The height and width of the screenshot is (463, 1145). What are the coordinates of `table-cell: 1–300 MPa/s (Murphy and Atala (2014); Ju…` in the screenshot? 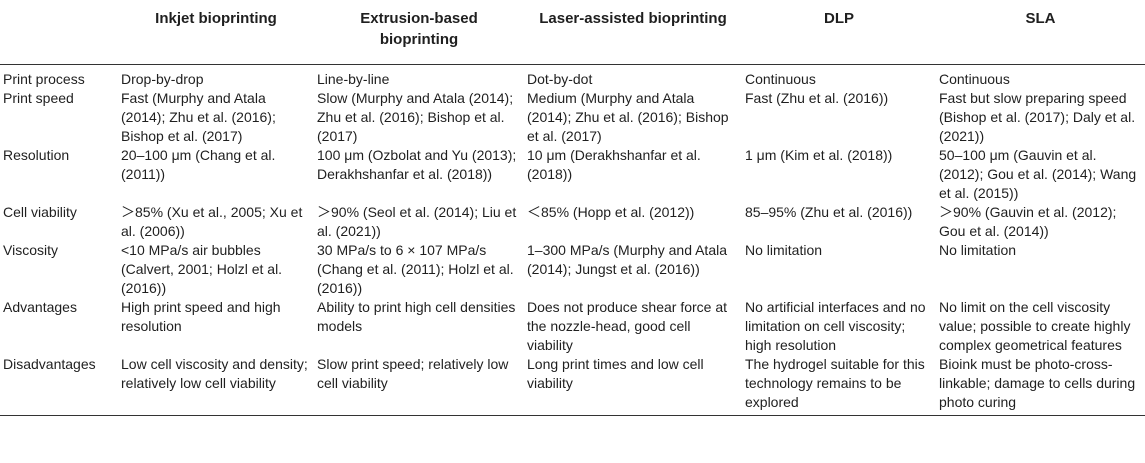 It's located at (627, 259).